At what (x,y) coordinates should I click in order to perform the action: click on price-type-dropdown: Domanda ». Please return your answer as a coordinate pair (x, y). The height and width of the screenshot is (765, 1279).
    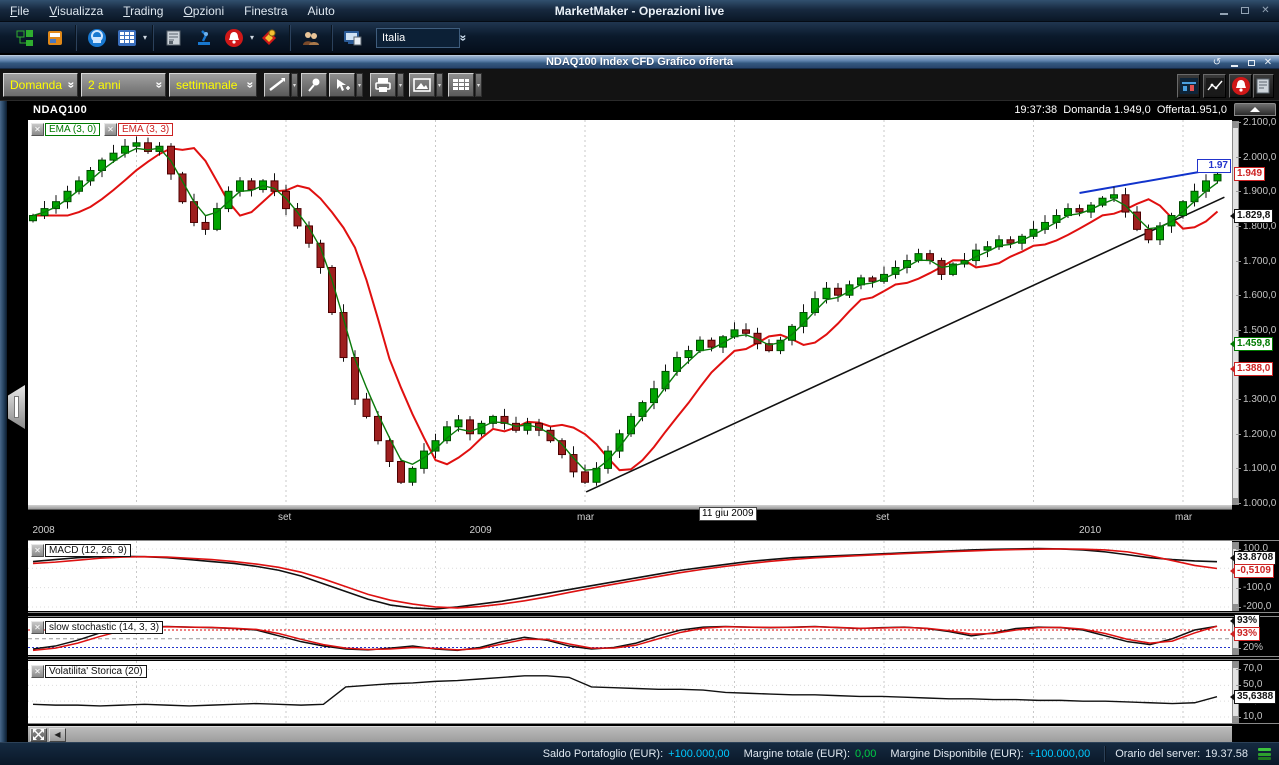
    Looking at the image, I should click on (41, 85).